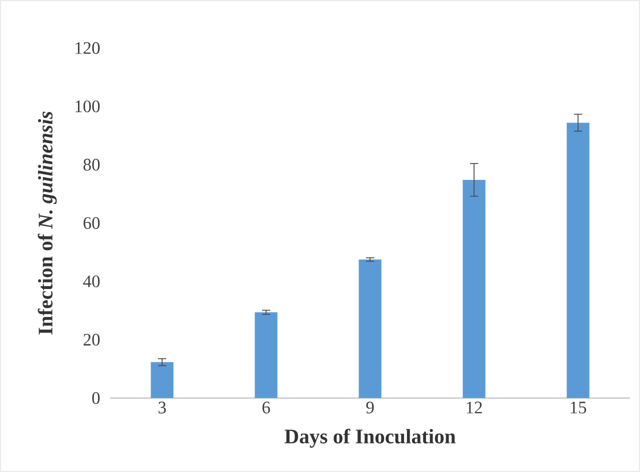 Image resolution: width=640 pixels, height=472 pixels. What do you see at coordinates (88, 106) in the screenshot?
I see `y-tick-label: 100` at bounding box center [88, 106].